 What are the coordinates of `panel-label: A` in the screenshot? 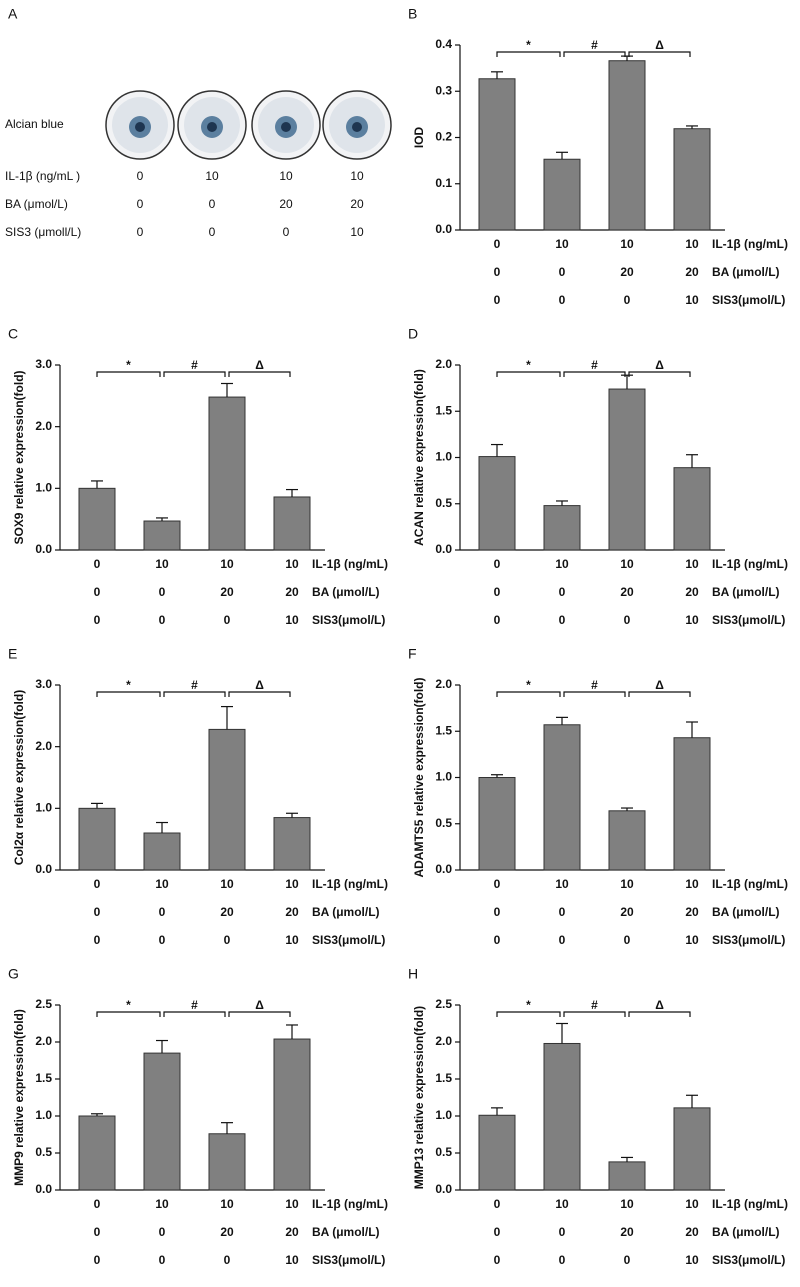 It's located at (13, 14).